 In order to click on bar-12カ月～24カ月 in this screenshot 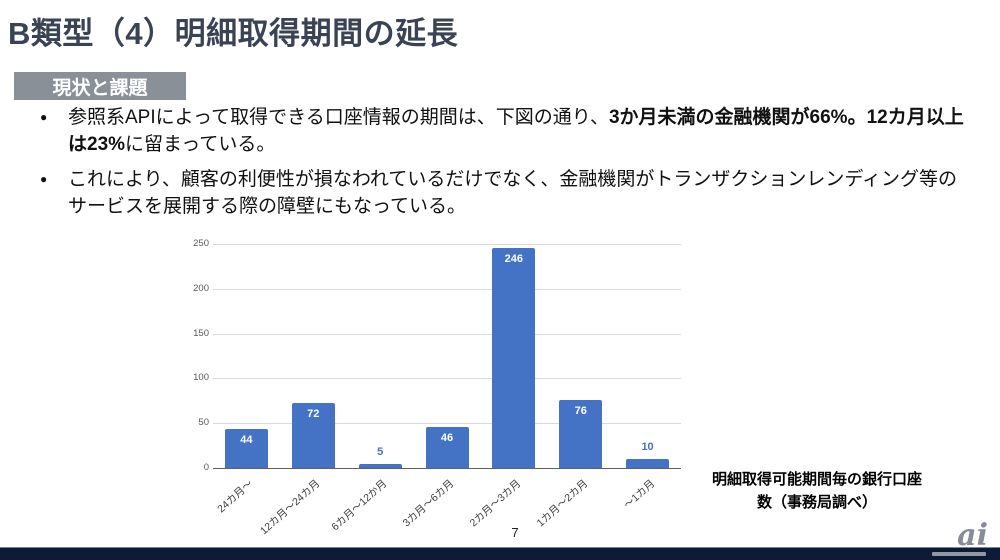, I will do `click(313, 435)`.